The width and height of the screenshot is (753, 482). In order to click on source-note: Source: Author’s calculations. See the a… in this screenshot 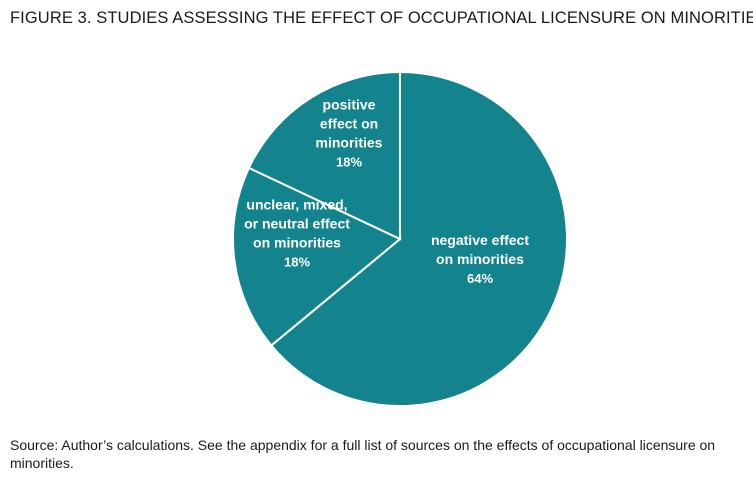, I will do `click(363, 454)`.